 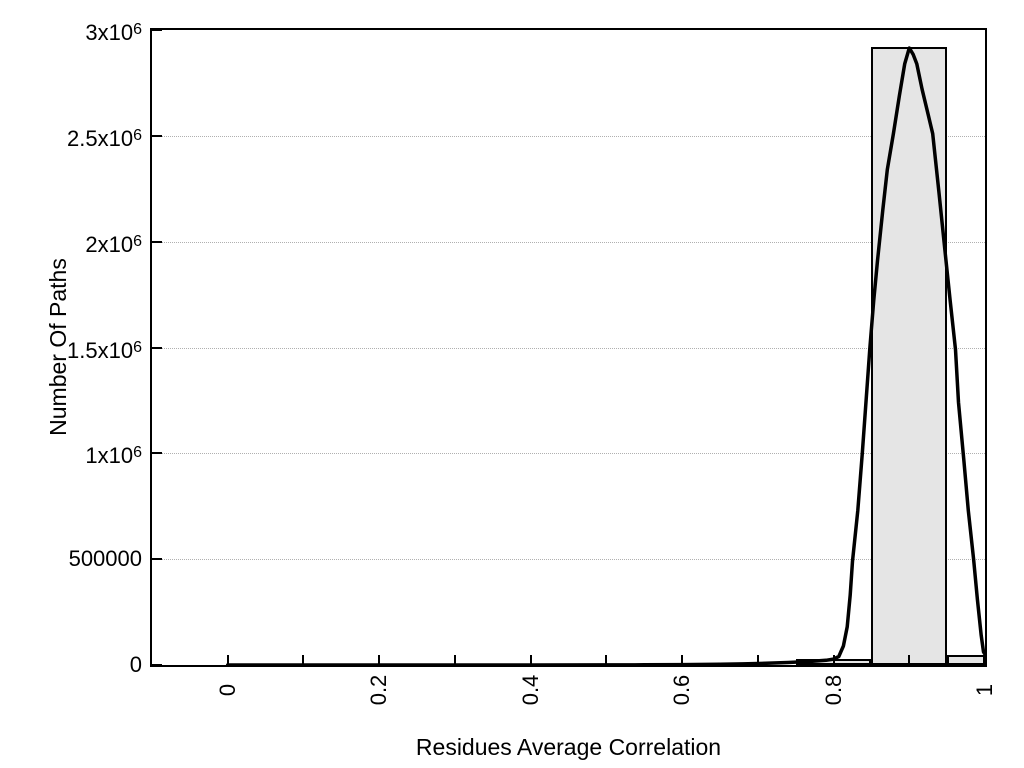 I want to click on x-tick-label: 0.2, so click(x=379, y=690).